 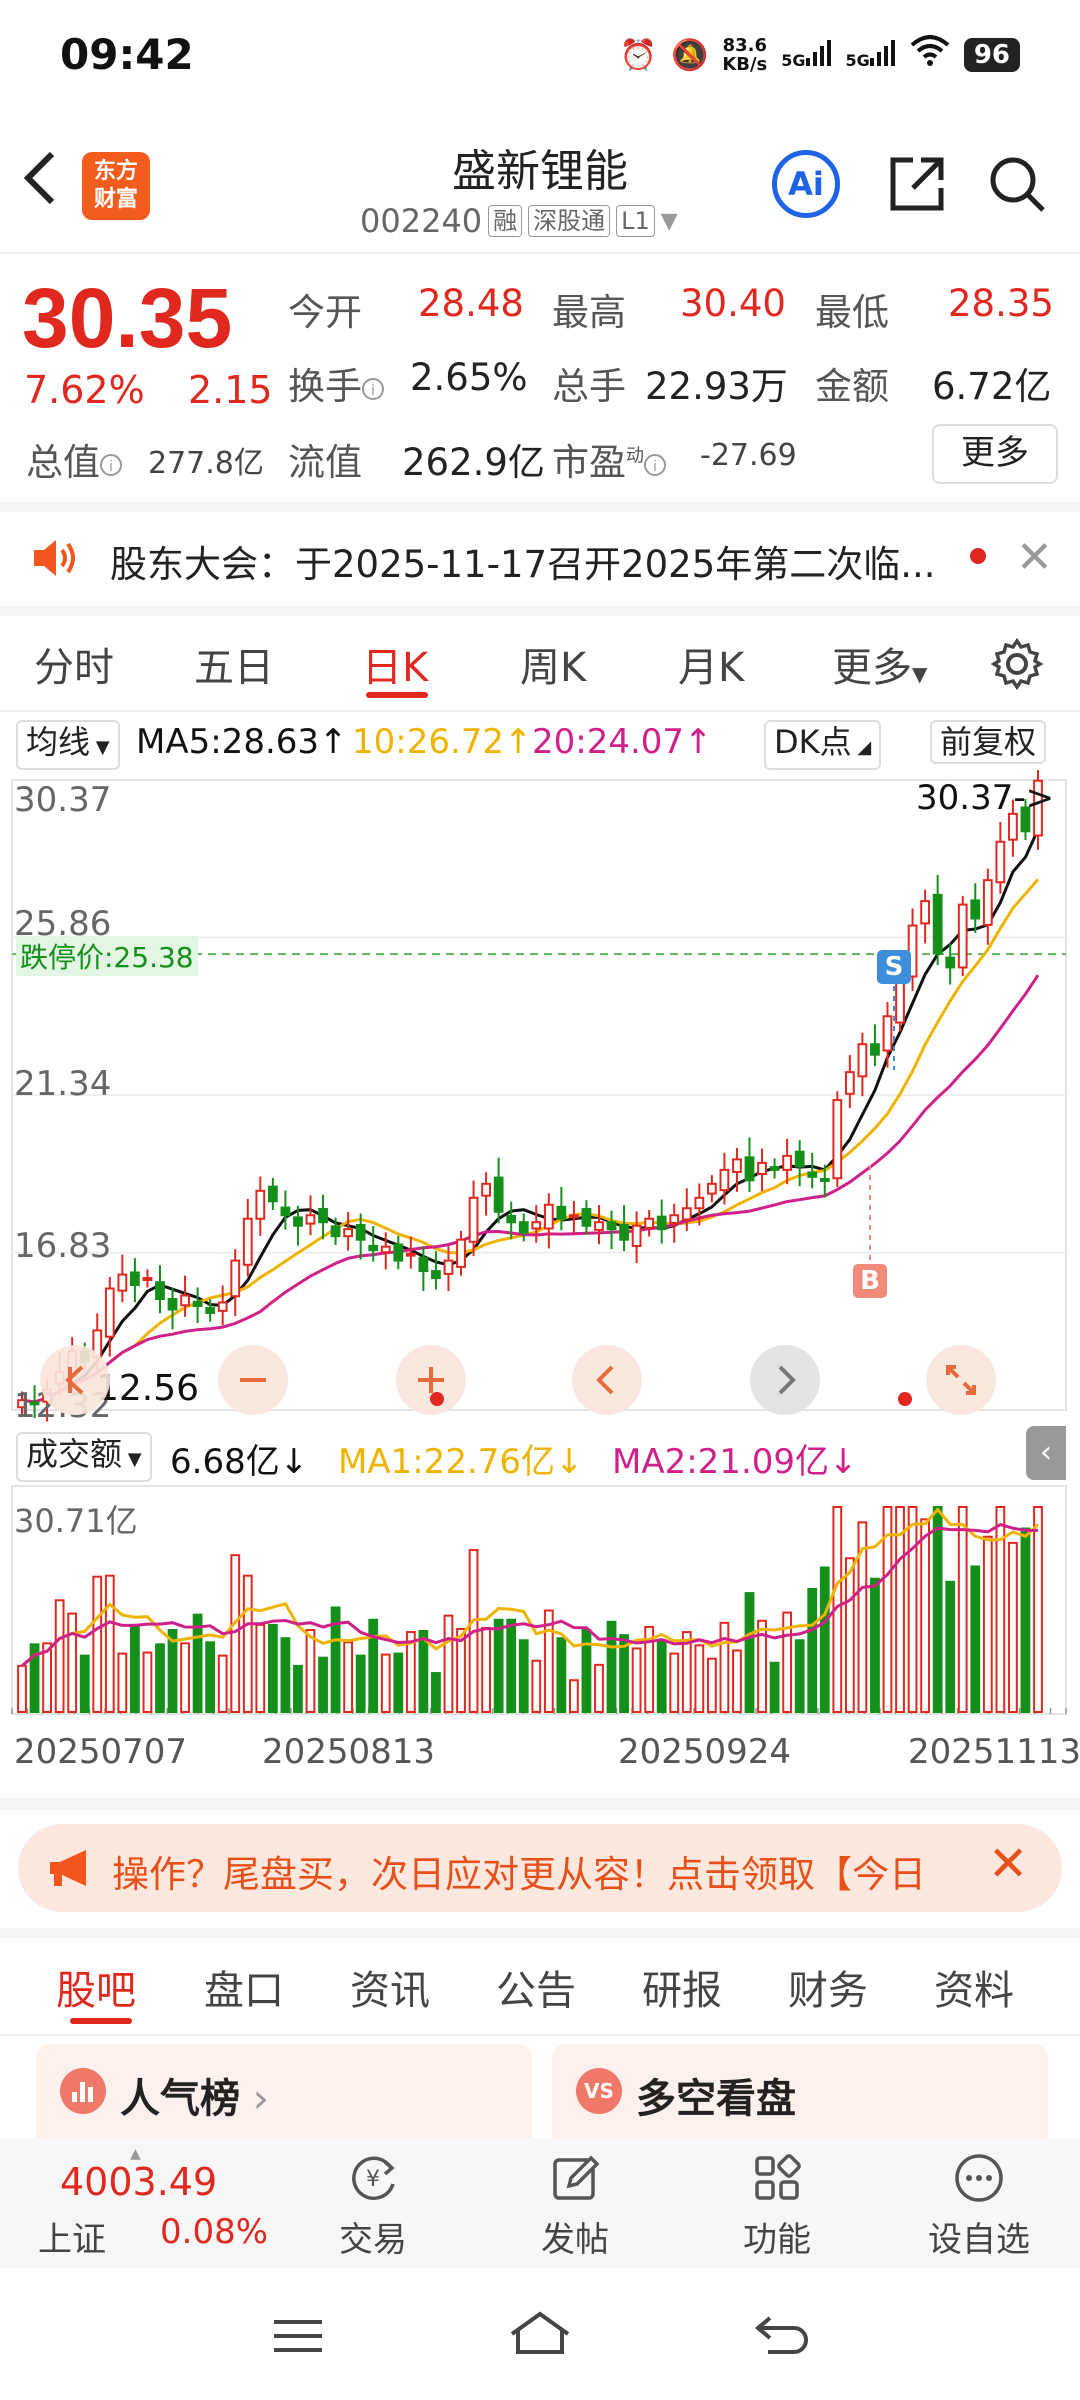 I want to click on ma10-value: 10:26.72↑, so click(x=442, y=742).